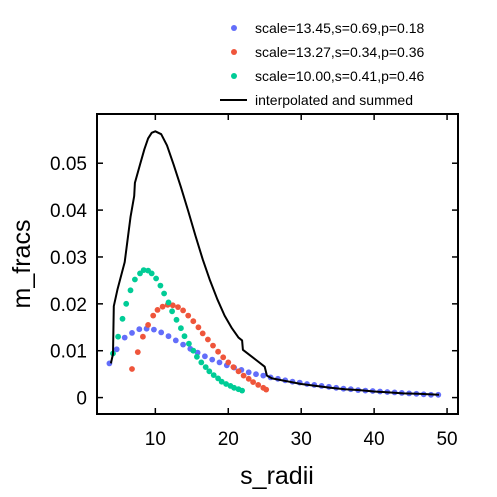 The height and width of the screenshot is (497, 497). I want to click on legend-label: interpolated and summed, so click(334, 100).